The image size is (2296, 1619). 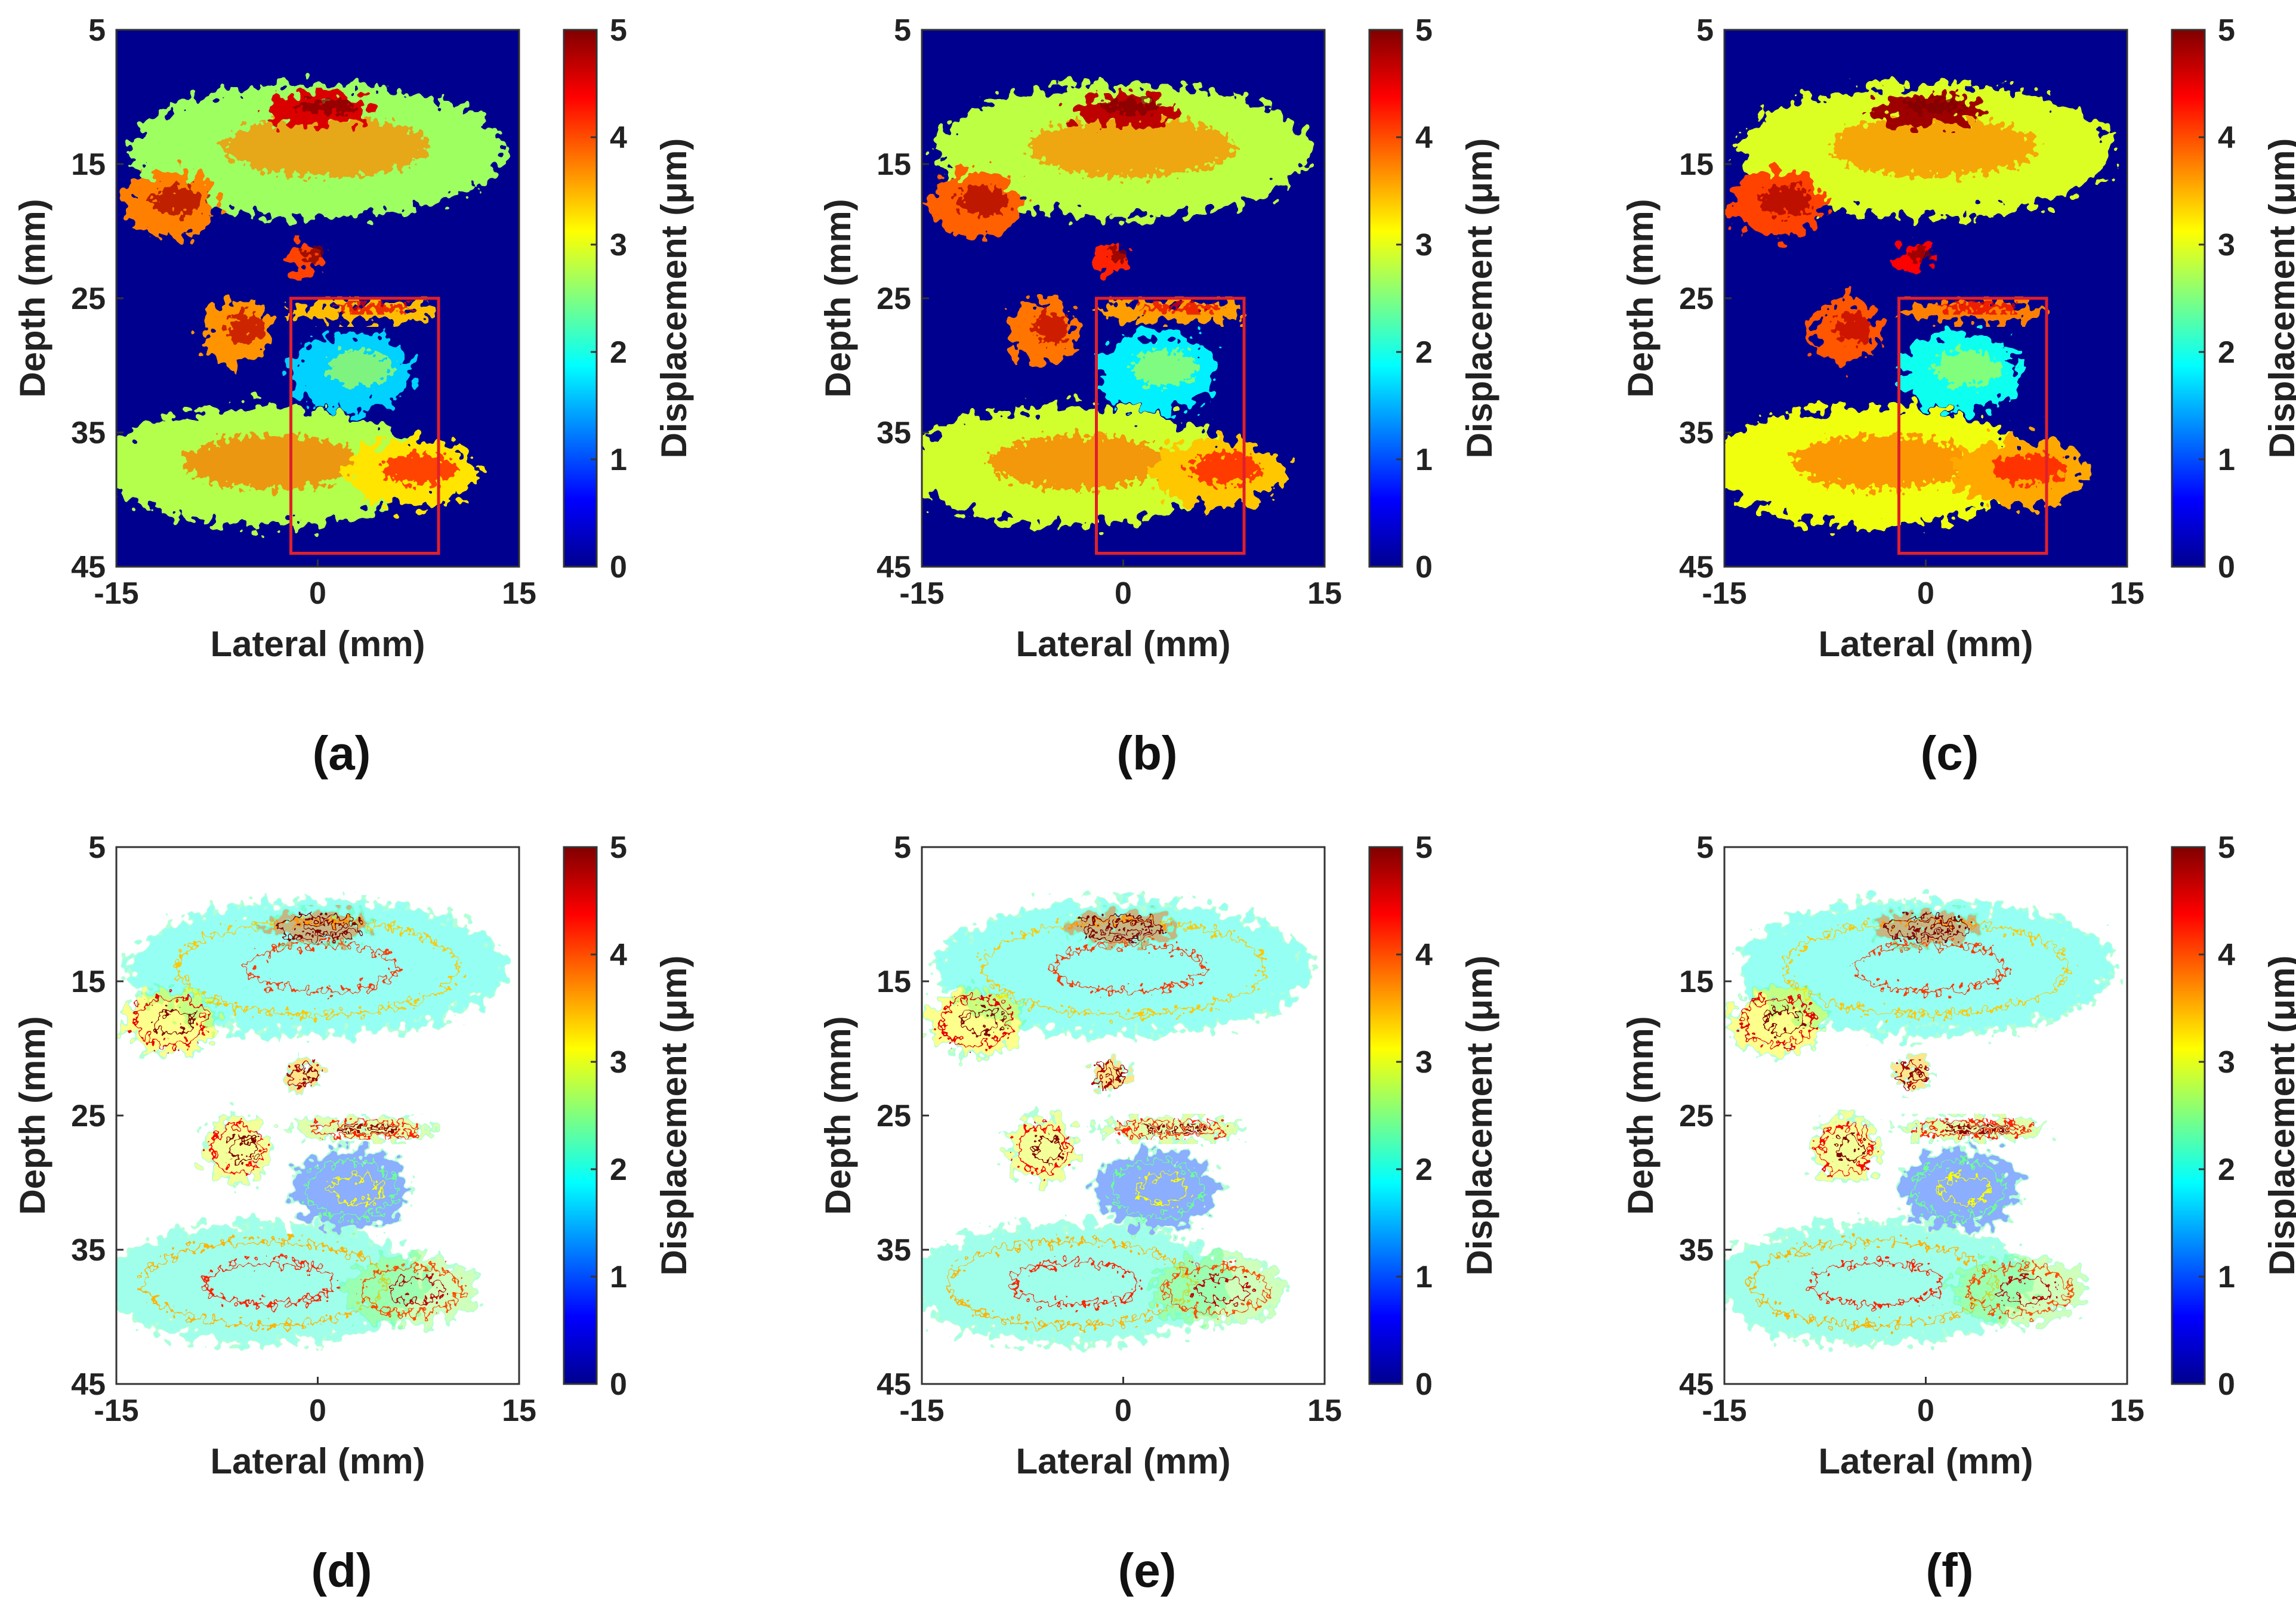 I want to click on panel-label: (b), so click(x=1146, y=753).